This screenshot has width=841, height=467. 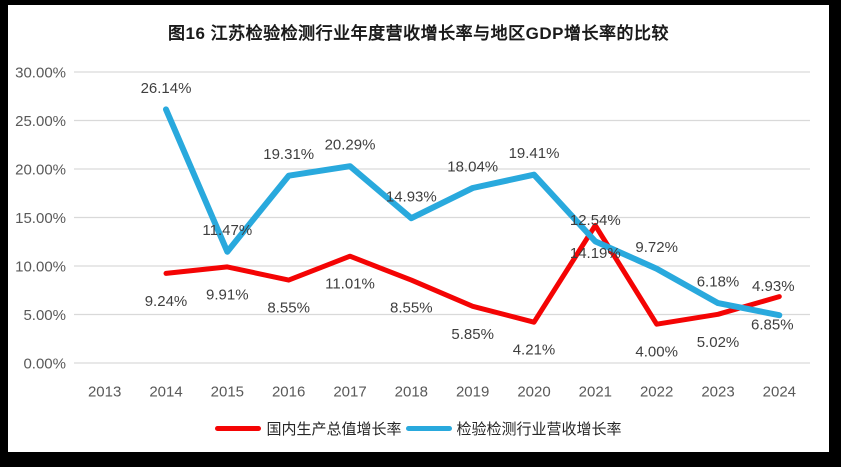 I want to click on legend-item-gdp-growth: 国内生产总值增长率, so click(x=308, y=428).